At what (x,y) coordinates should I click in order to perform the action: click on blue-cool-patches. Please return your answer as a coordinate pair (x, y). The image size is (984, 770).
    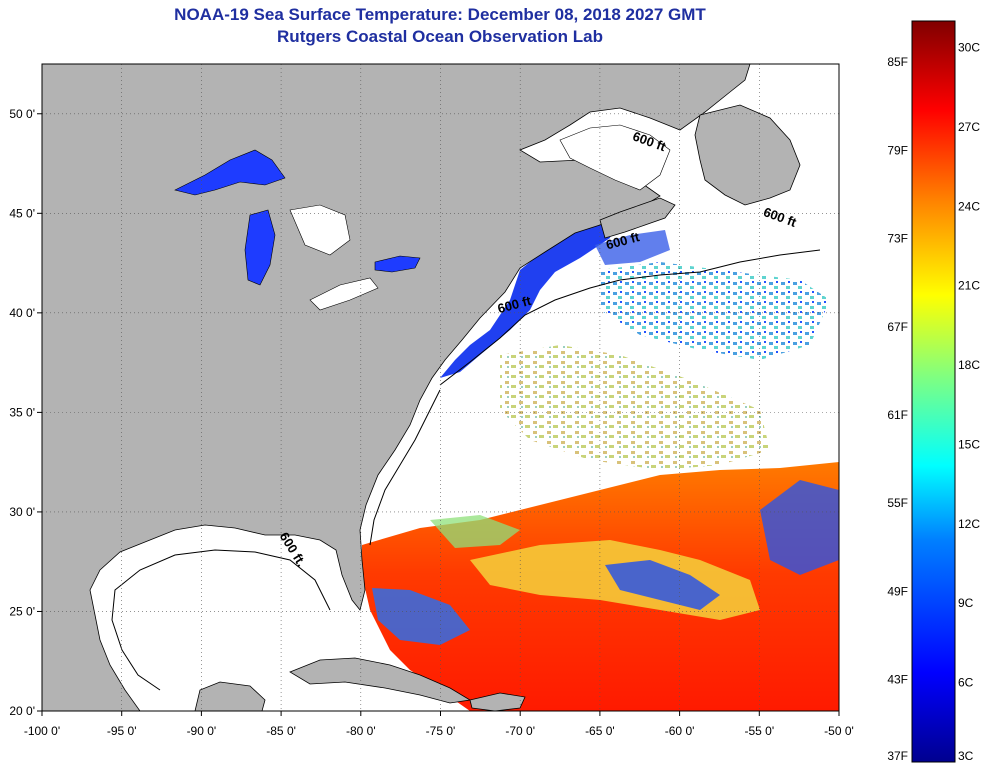
    Looking at the image, I should click on (662, 585).